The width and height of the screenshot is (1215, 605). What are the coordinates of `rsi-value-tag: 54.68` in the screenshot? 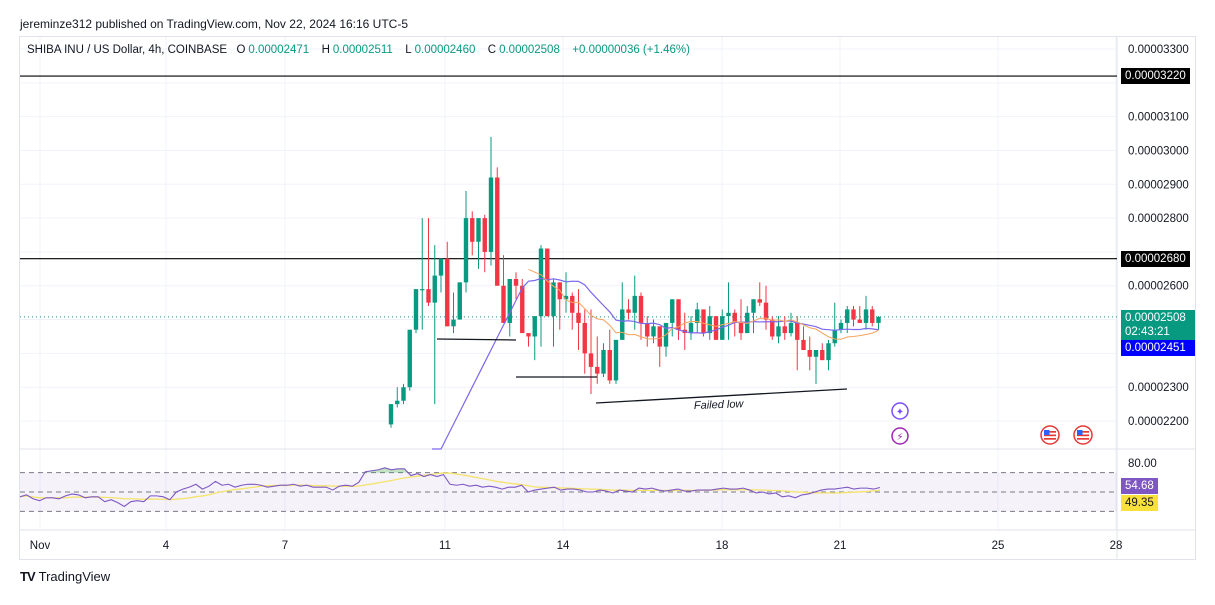 It's located at (1139, 486).